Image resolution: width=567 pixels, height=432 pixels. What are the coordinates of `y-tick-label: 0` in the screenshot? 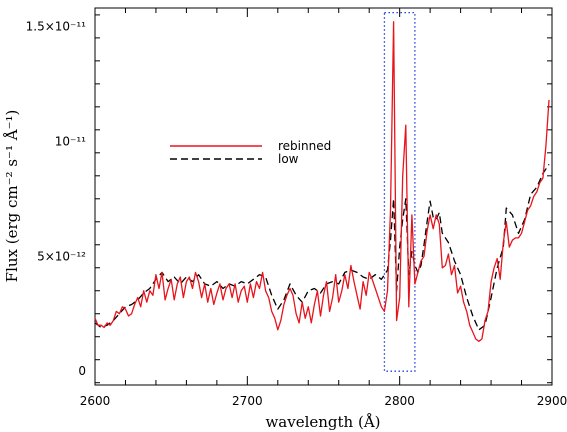 It's located at (82, 371).